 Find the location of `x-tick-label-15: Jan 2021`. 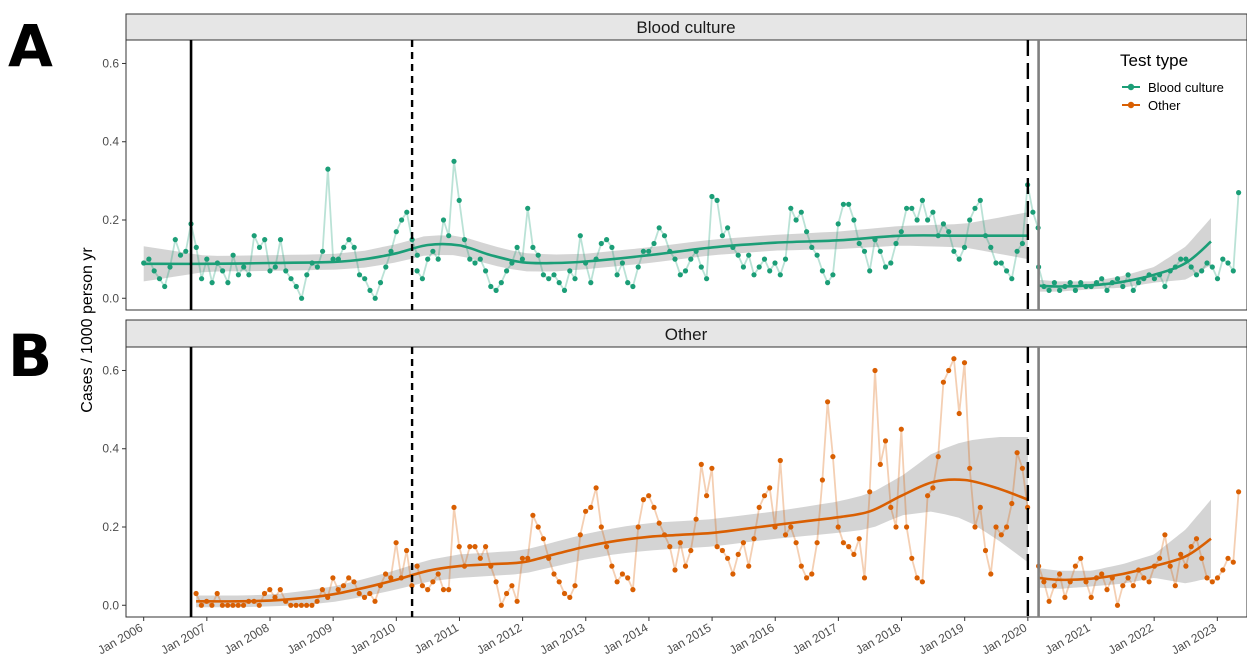

x-tick-label-15: Jan 2021 is located at coordinates (1068, 638).